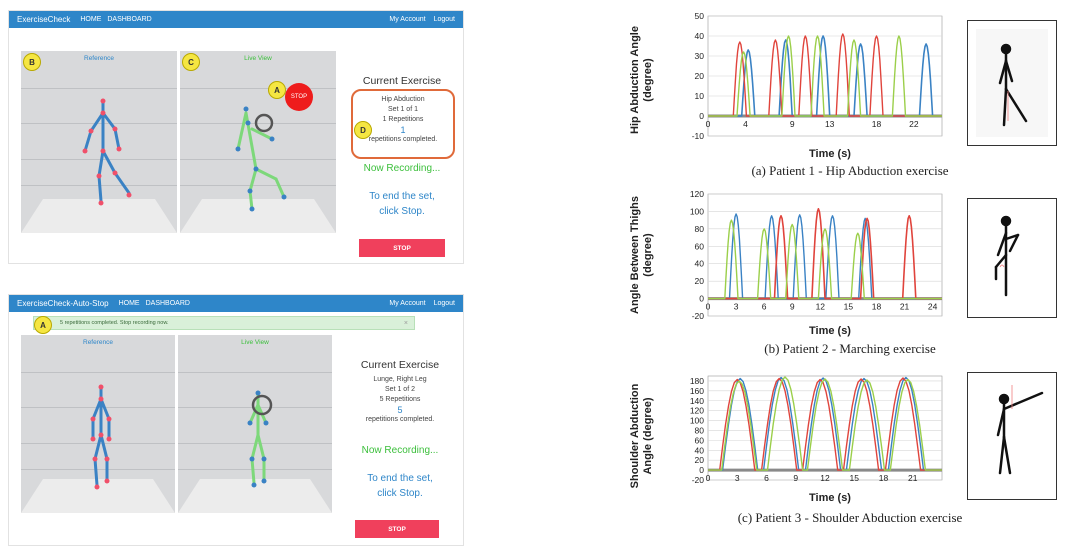 This screenshot has height=549, width=1065. Describe the element at coordinates (697, 381) in the screenshot. I see `y-tick-label: 180` at that location.